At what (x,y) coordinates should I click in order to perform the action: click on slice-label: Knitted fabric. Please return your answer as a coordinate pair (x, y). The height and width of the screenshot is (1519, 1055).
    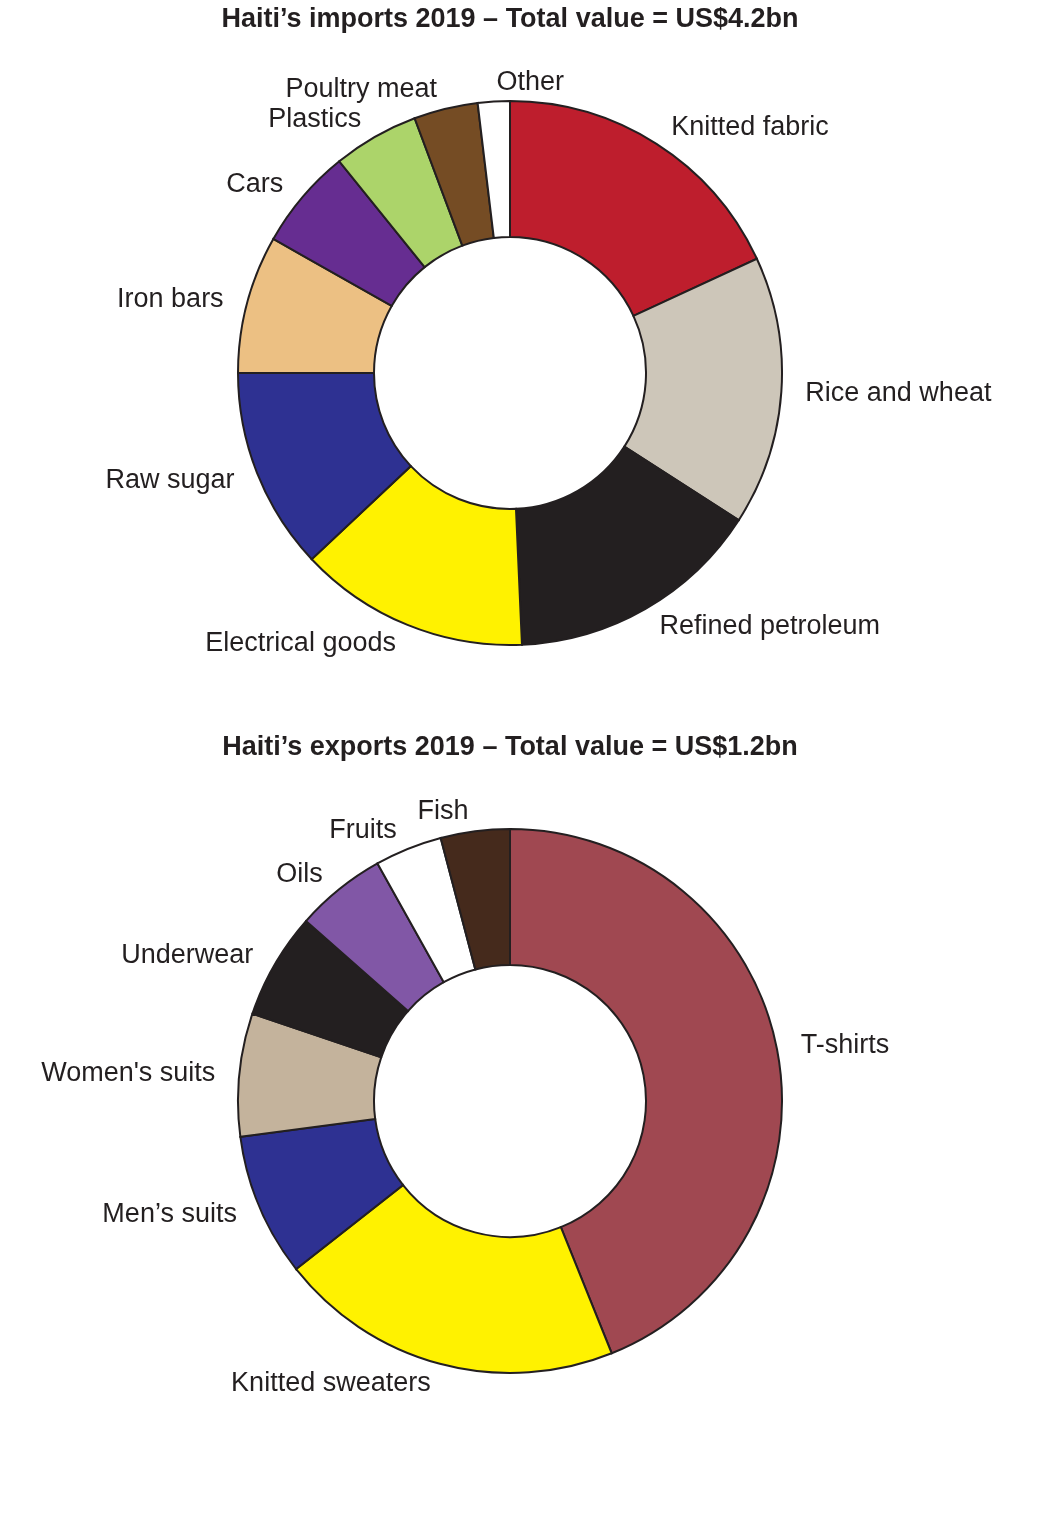
    Looking at the image, I should click on (750, 125).